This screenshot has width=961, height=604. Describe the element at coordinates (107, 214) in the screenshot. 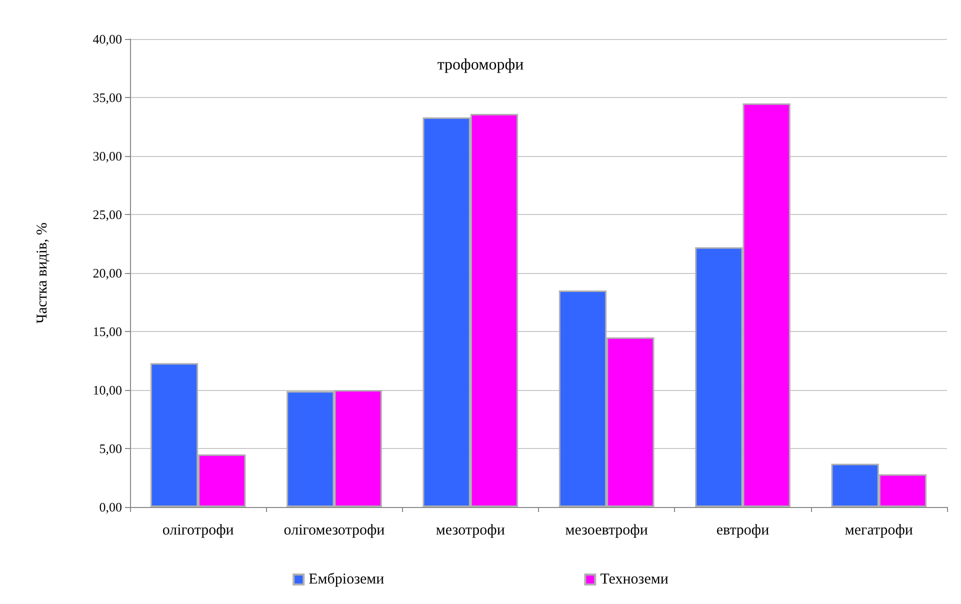

I see `y-tick-label: 25,00` at that location.